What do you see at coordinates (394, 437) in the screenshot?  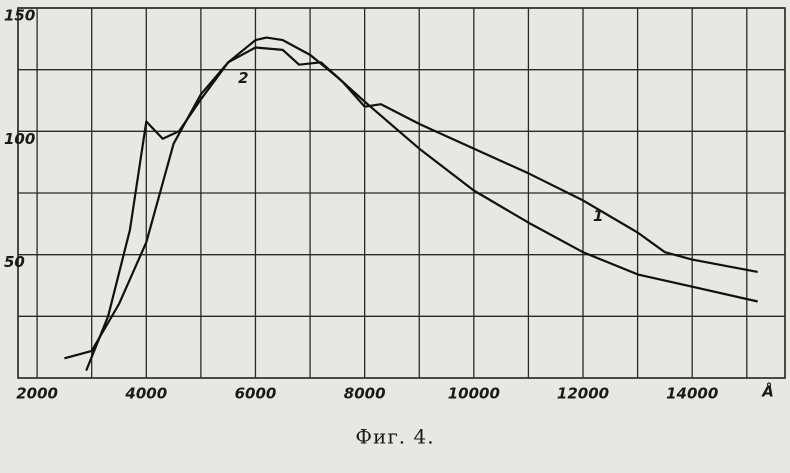 I see `caption: Фиг. 4.` at bounding box center [394, 437].